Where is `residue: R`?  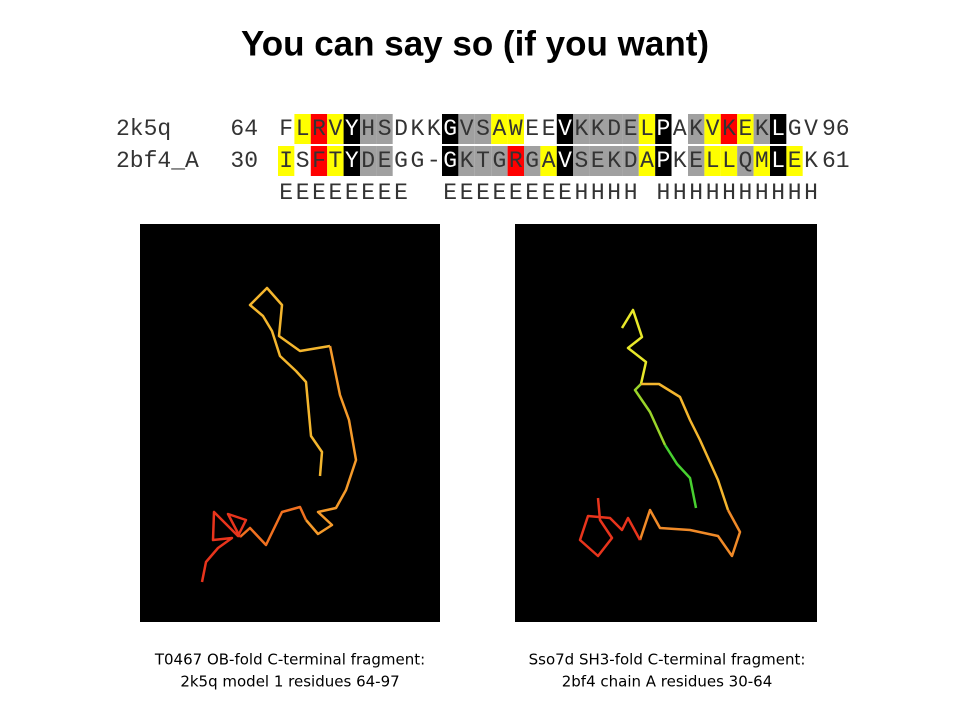
residue: R is located at coordinates (516, 161).